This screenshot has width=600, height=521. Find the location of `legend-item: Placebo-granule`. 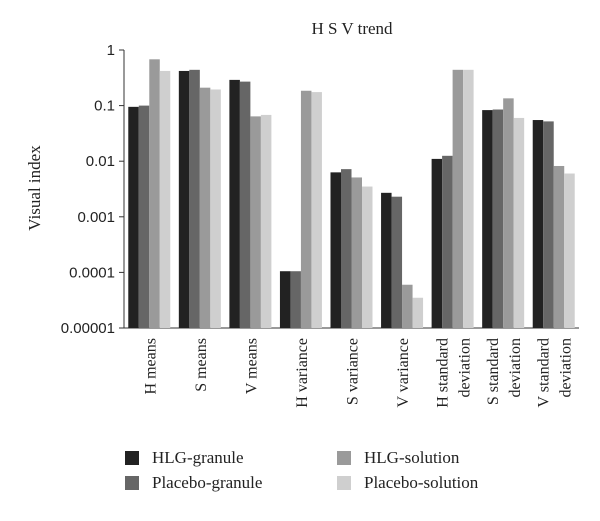

legend-item: Placebo-granule is located at coordinates (193, 483).